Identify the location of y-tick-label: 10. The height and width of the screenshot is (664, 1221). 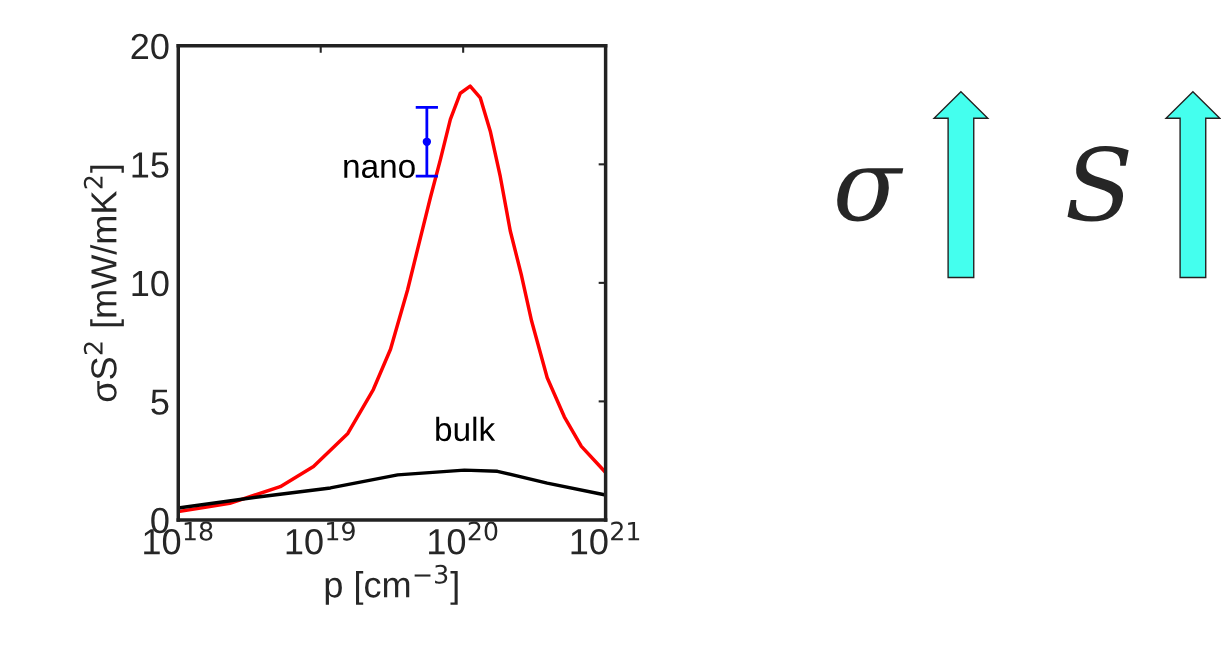
(150, 283).